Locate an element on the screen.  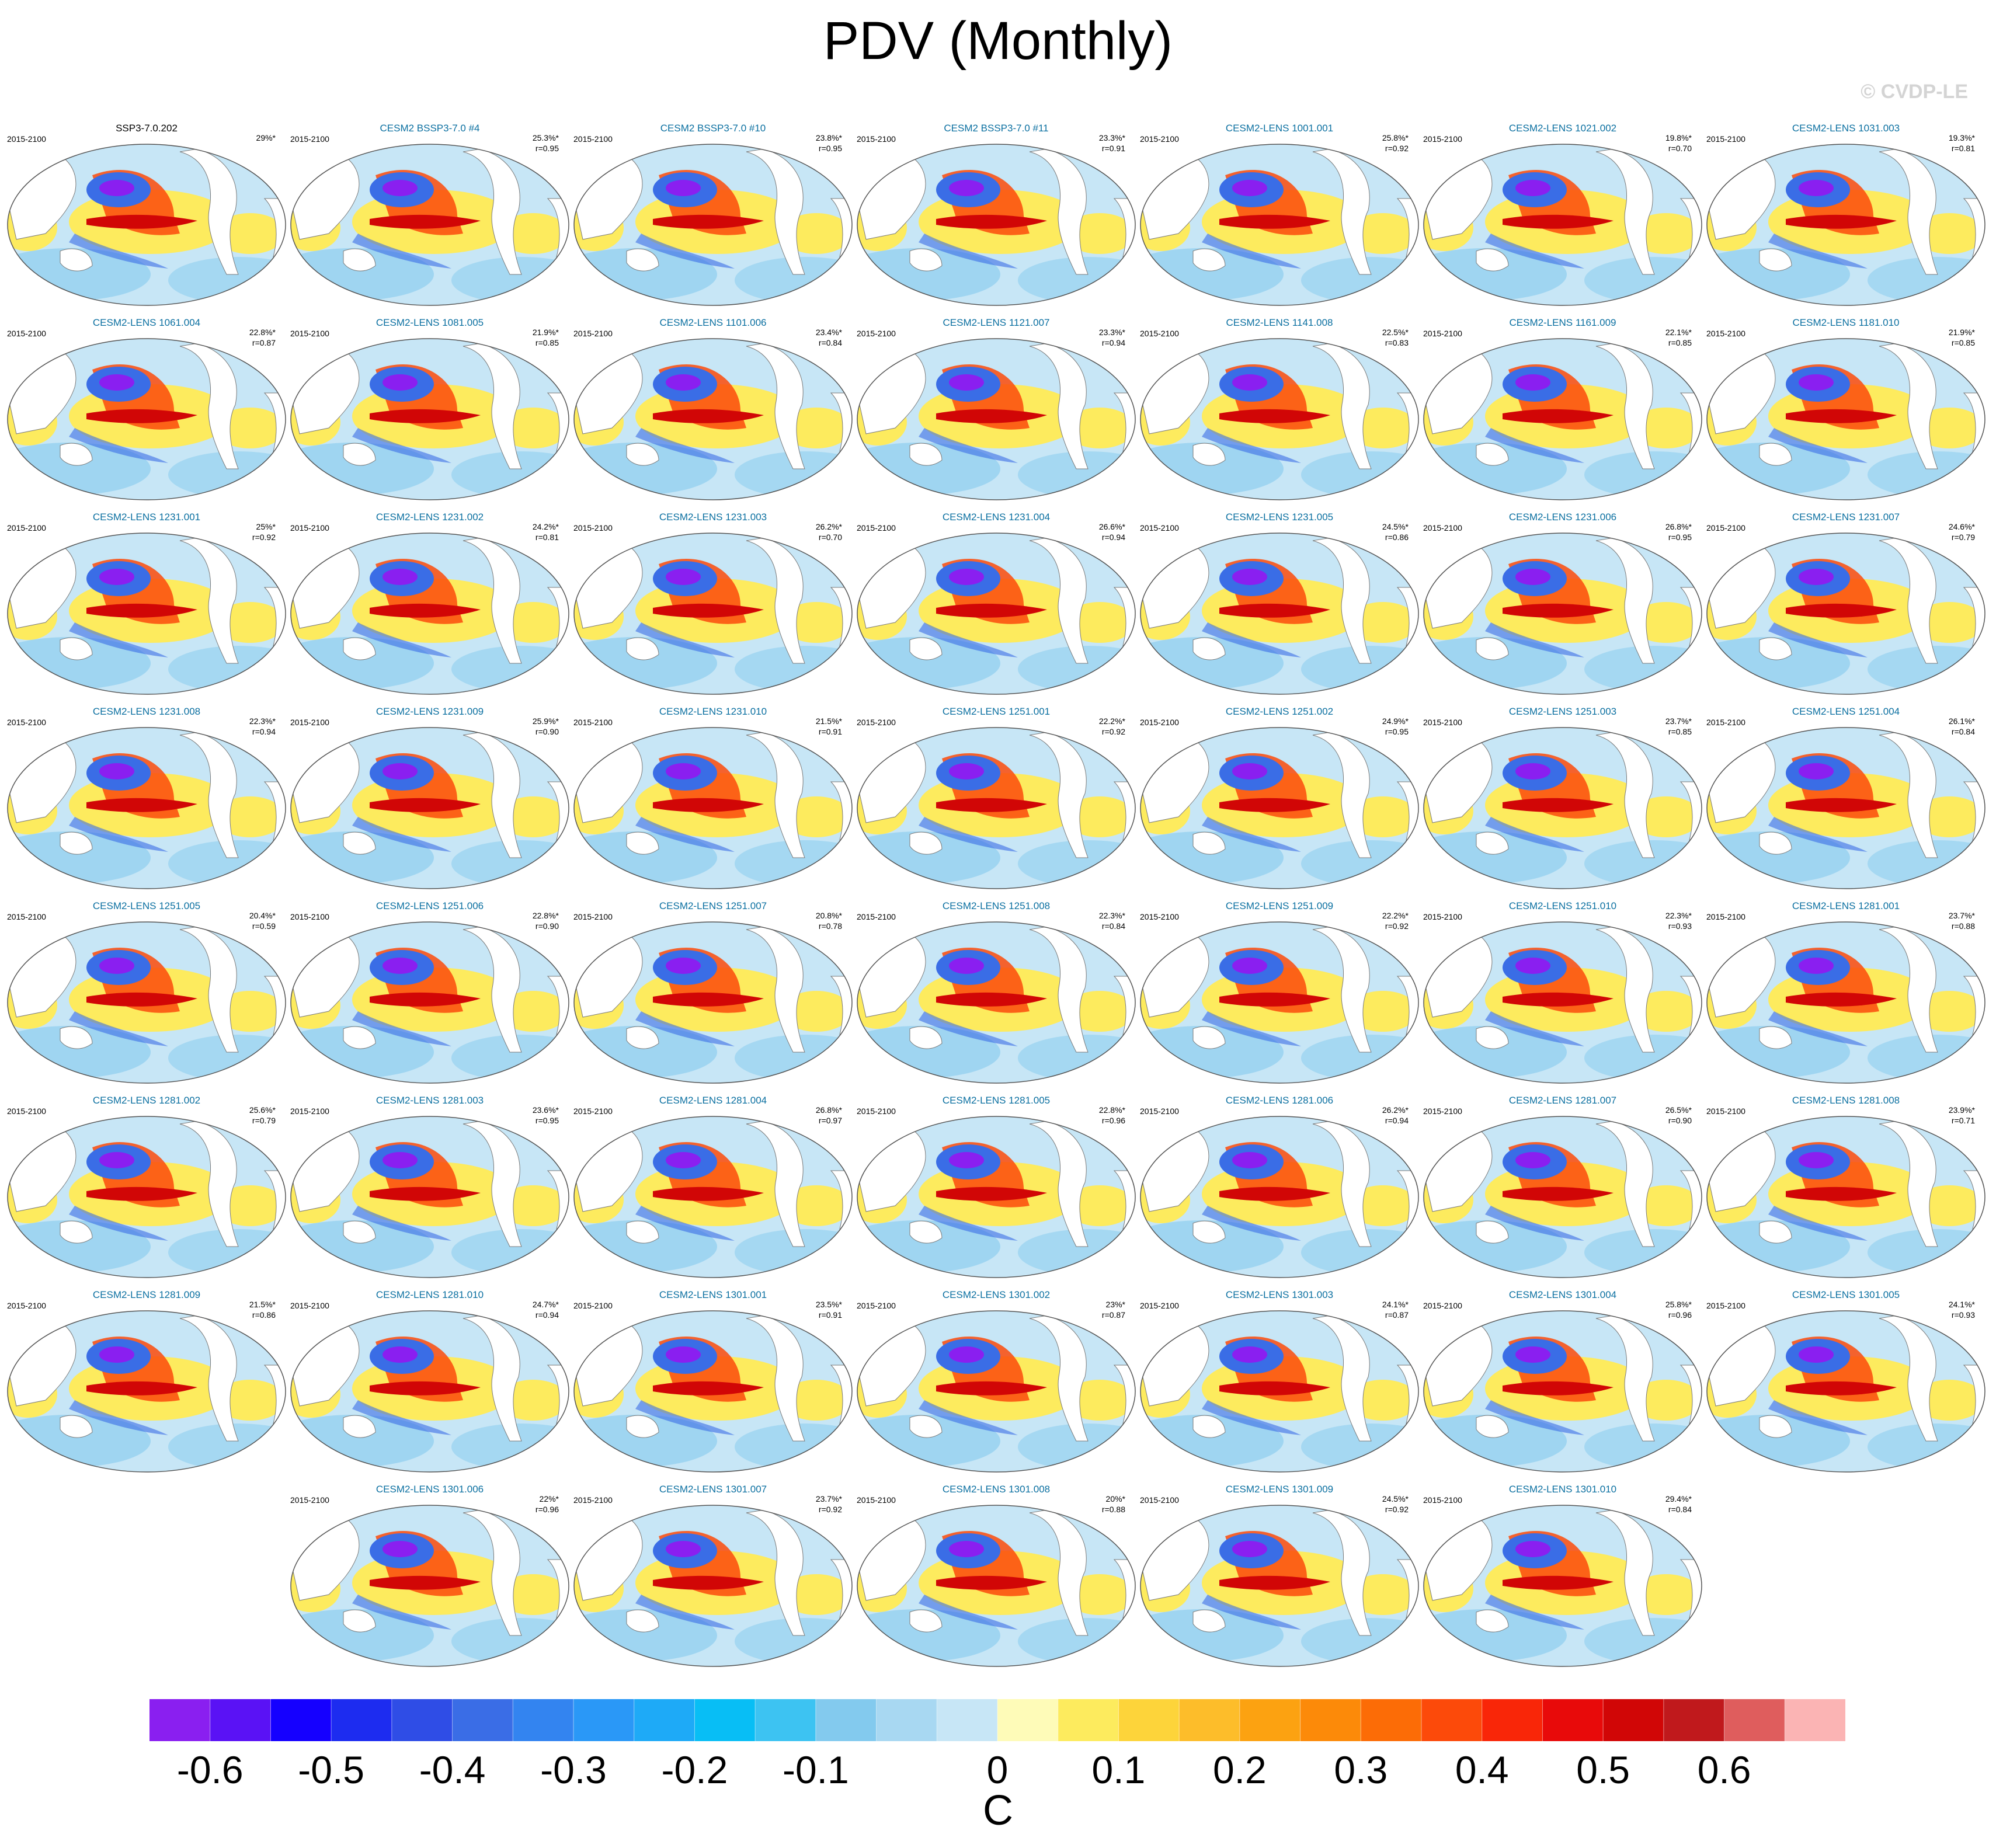
panel-title: CESM2-LENS 1281.004 is located at coordinates (713, 1100).